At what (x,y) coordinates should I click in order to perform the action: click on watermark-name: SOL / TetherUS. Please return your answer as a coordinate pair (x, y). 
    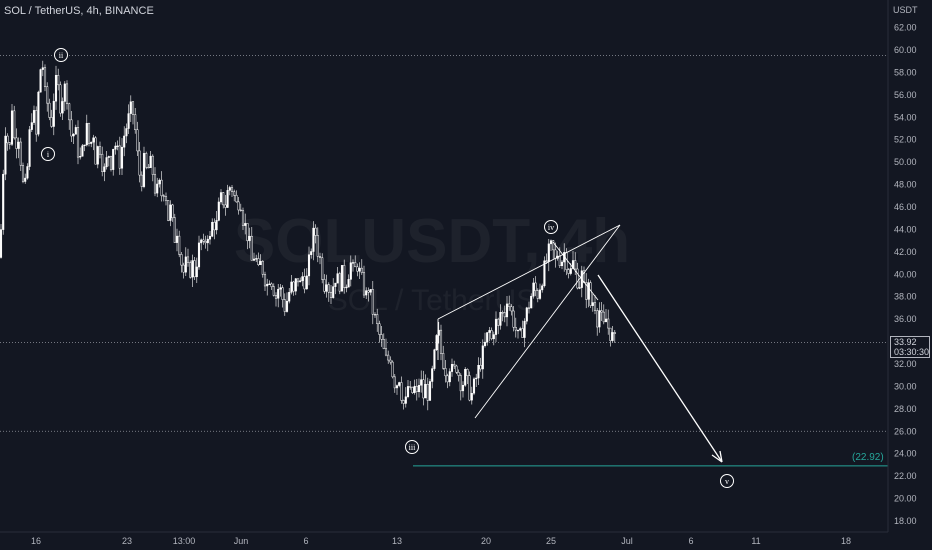
    Looking at the image, I should click on (432, 300).